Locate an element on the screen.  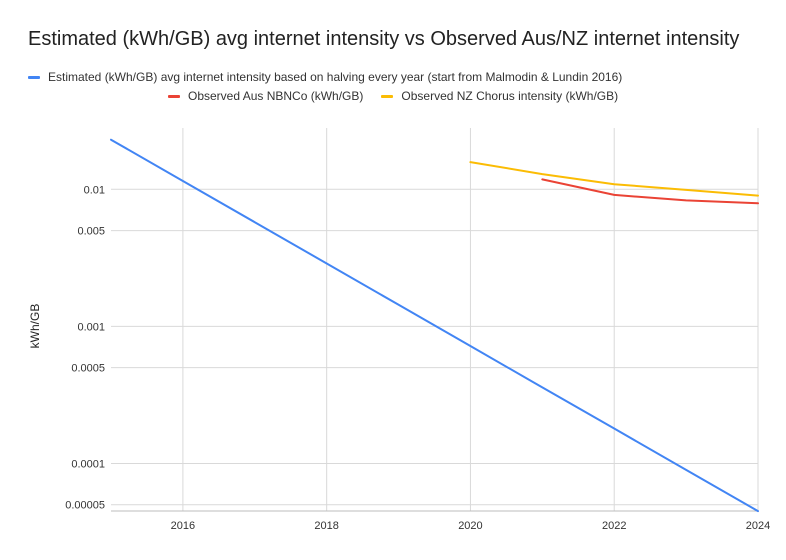
x-tick-label: 2022 is located at coordinates (614, 526).